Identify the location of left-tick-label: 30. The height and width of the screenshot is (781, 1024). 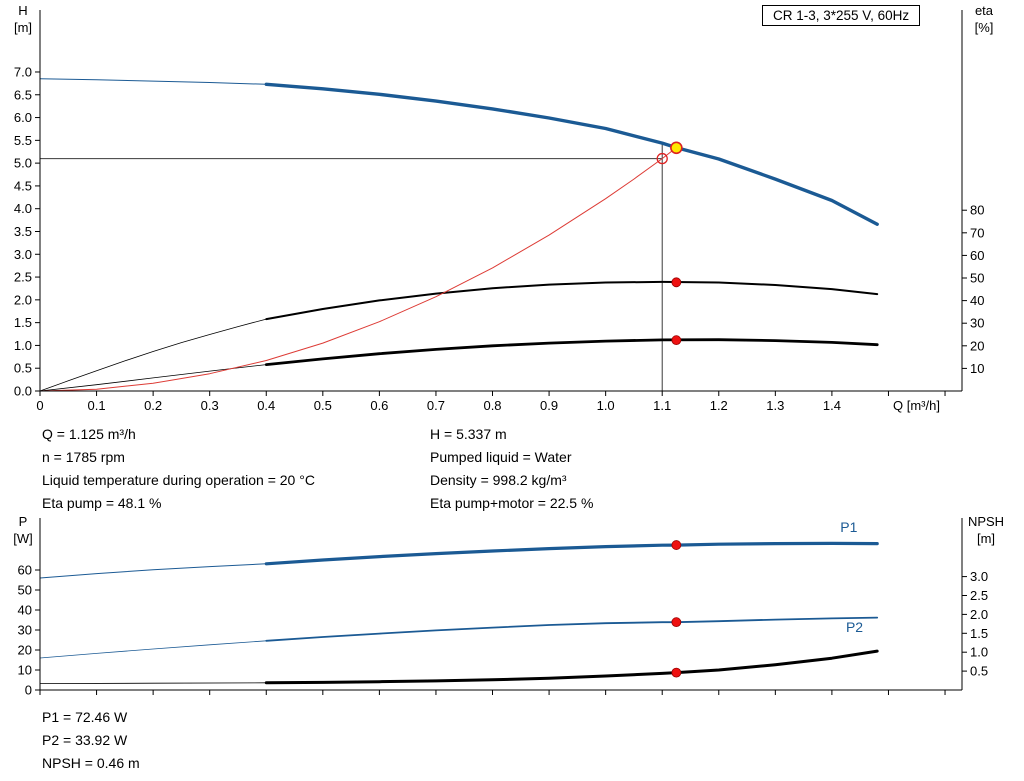
(25, 630).